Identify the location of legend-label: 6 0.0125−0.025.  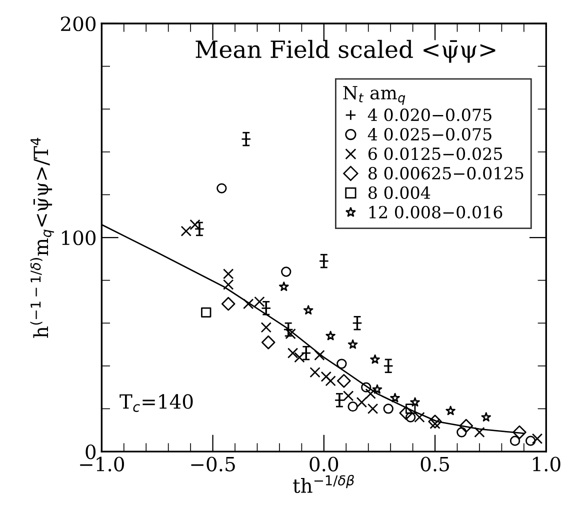
(435, 153).